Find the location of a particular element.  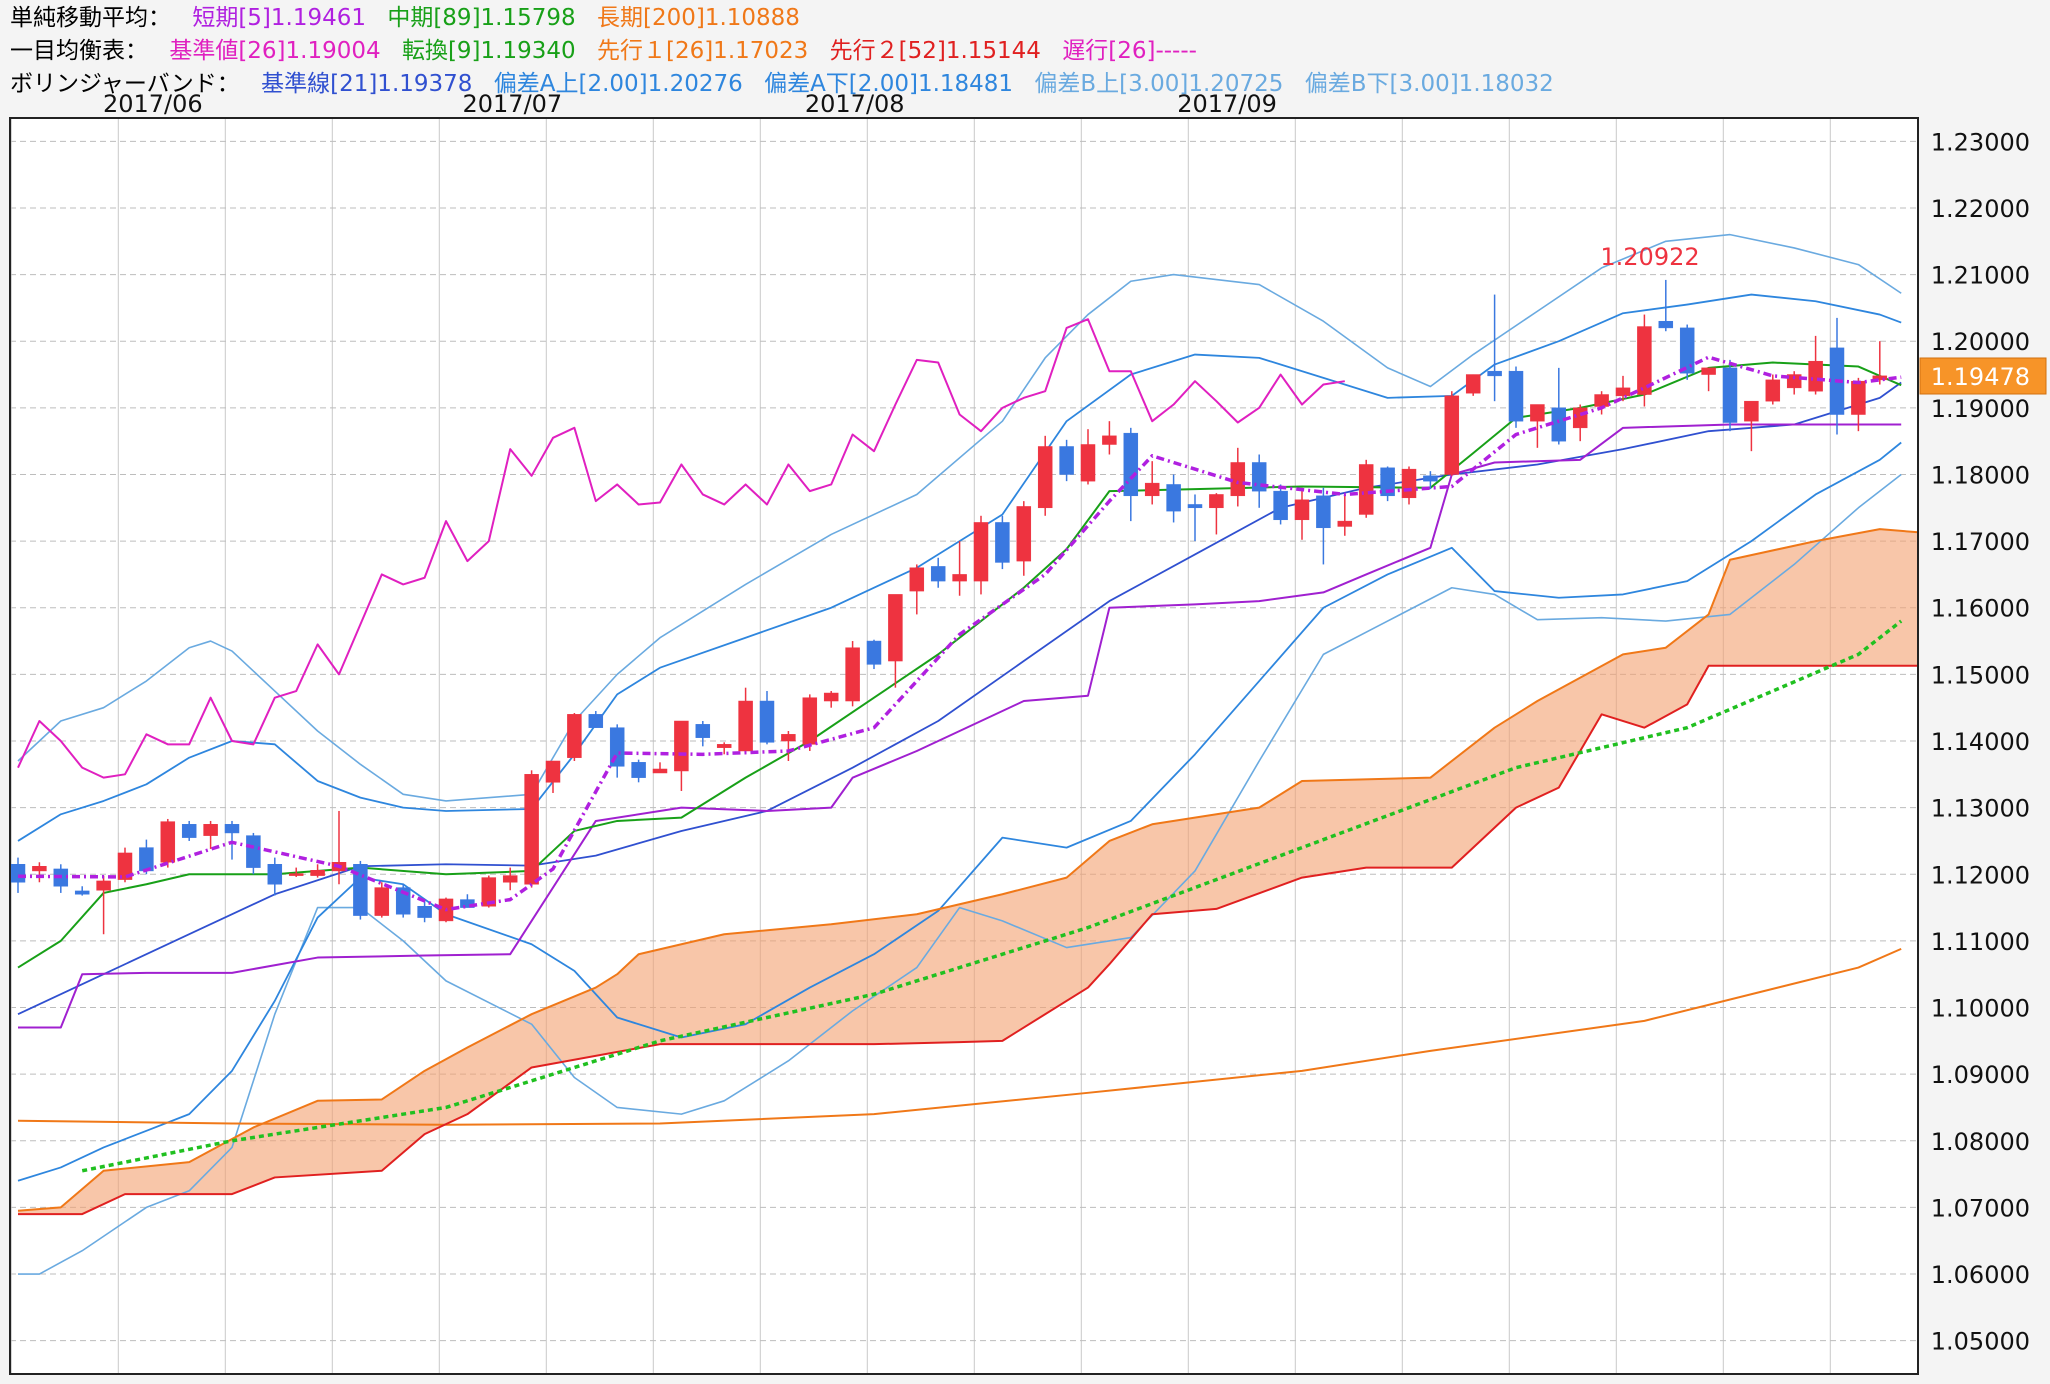

y-tick-label: 1.19000 is located at coordinates (1980, 409).